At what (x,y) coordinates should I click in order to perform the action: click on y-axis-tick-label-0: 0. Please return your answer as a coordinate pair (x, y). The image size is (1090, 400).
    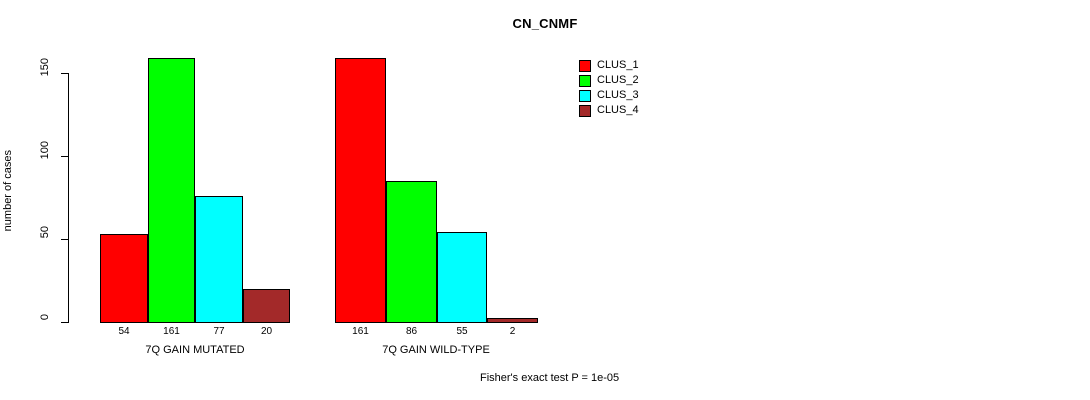
    Looking at the image, I should click on (45, 317).